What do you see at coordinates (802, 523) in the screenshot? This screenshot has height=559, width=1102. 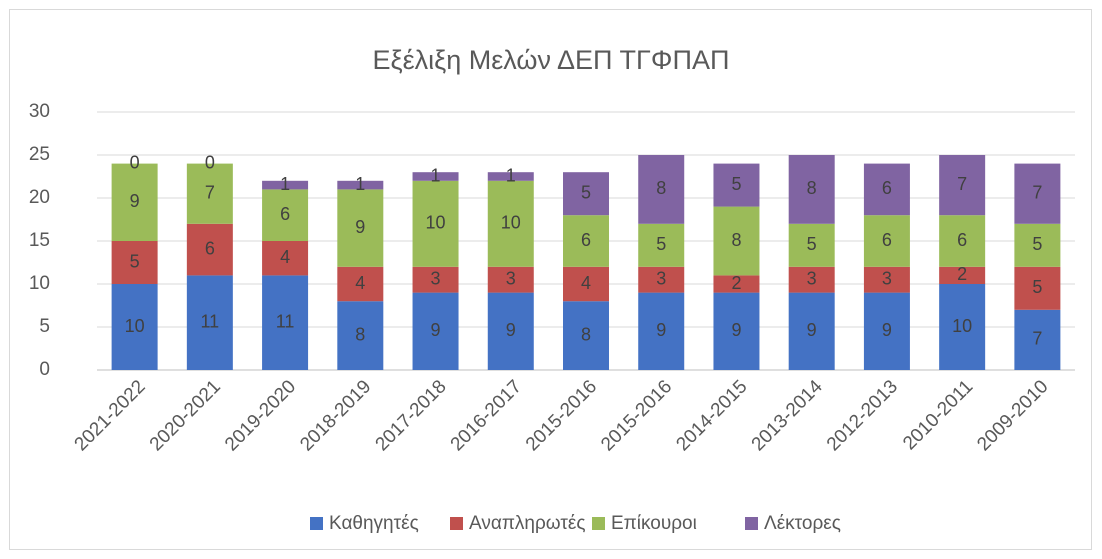 I see `legend-label: Λέκτορες` at bounding box center [802, 523].